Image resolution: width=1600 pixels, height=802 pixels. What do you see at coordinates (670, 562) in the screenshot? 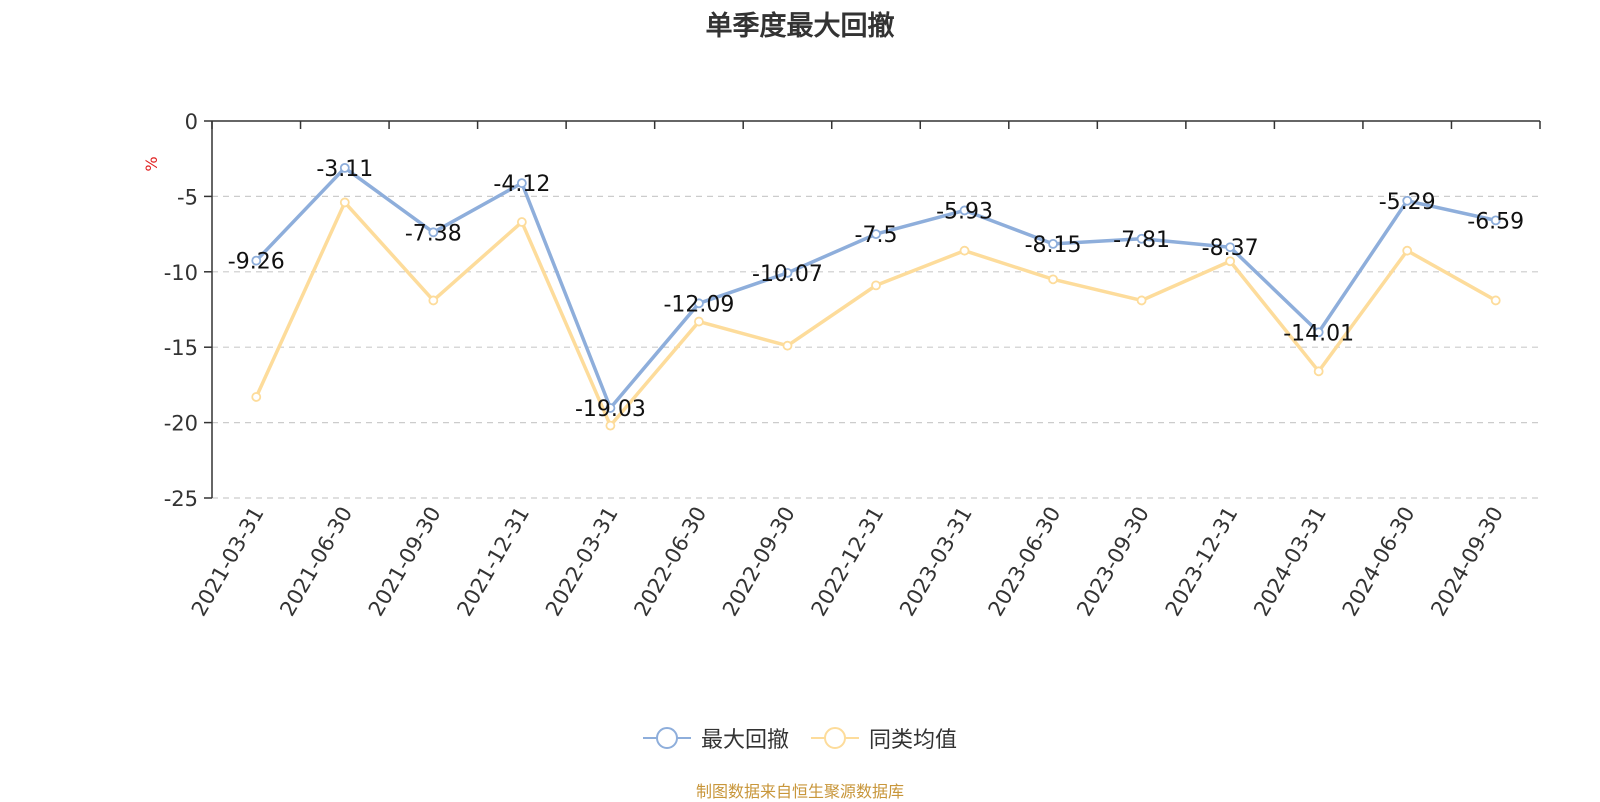
I see `x-tick-label: 2022-06-30` at bounding box center [670, 562].